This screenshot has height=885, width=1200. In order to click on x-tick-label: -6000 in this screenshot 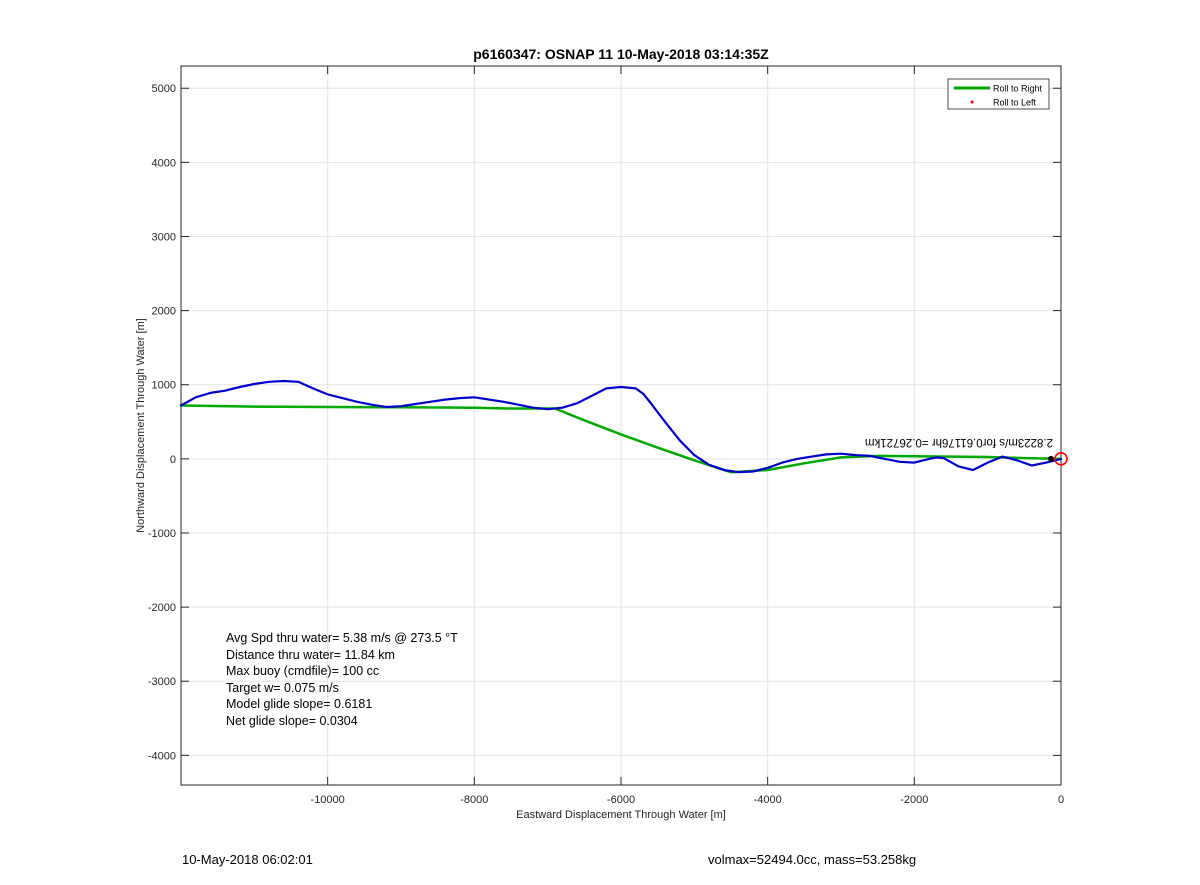, I will do `click(621, 800)`.